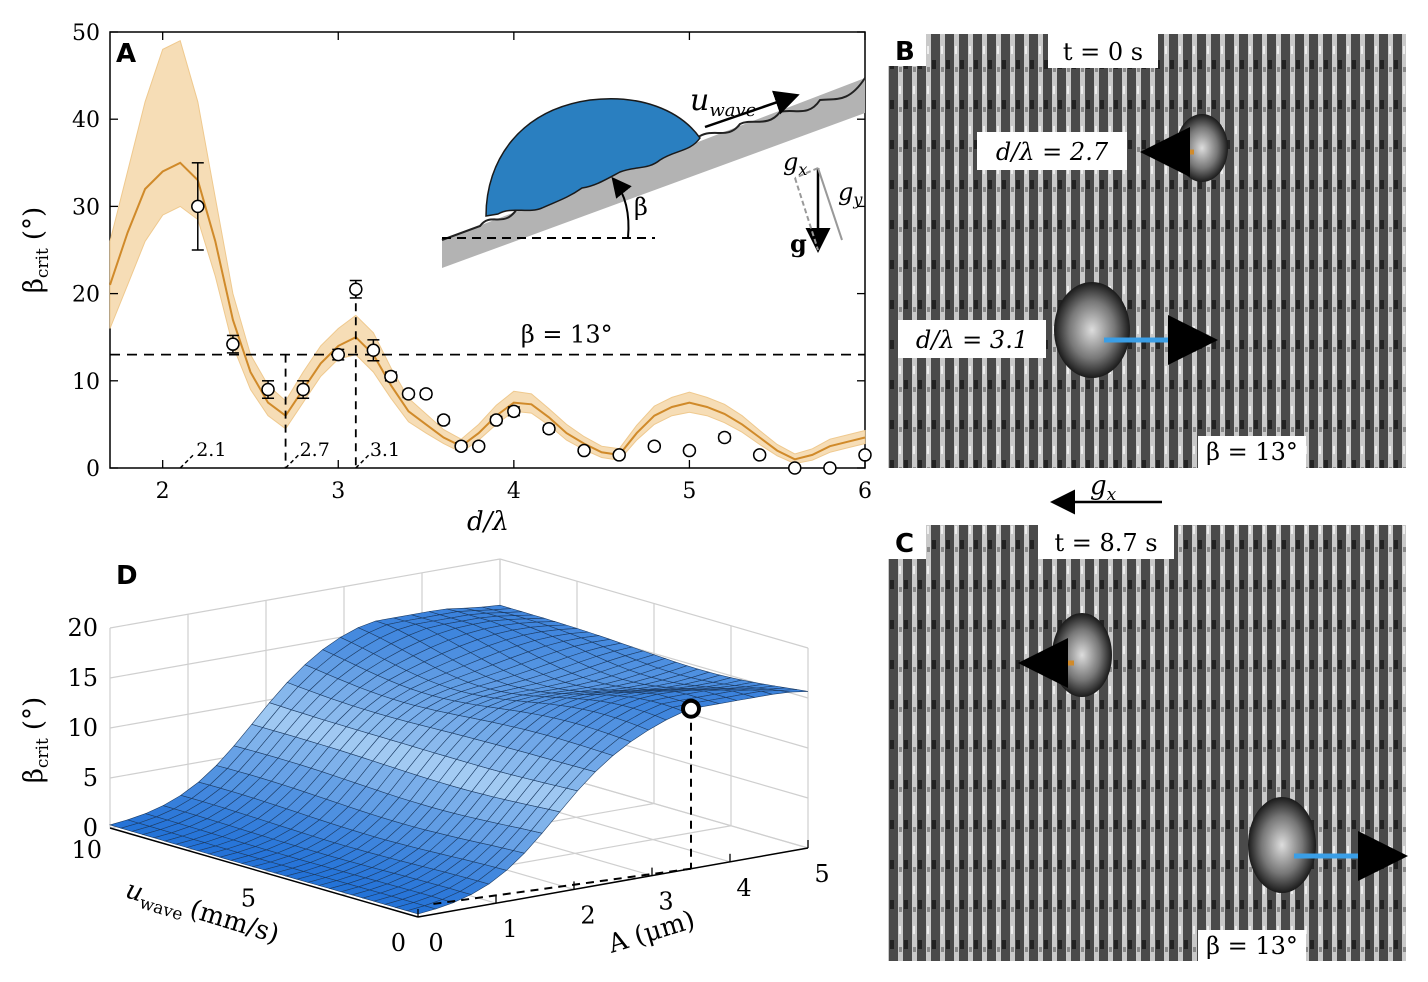  I want to click on gy-dashed, so click(806, 214).